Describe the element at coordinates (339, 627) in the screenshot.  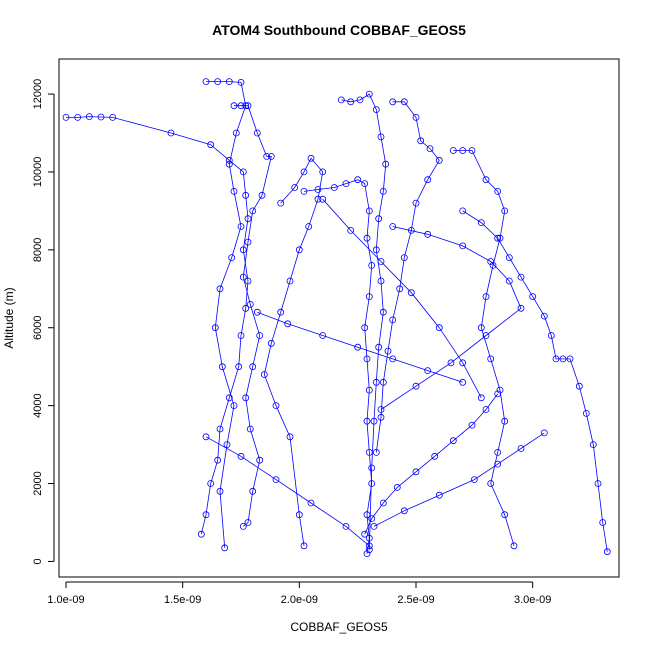
I see `x-axis-label: COBBAF_GEOS5` at that location.